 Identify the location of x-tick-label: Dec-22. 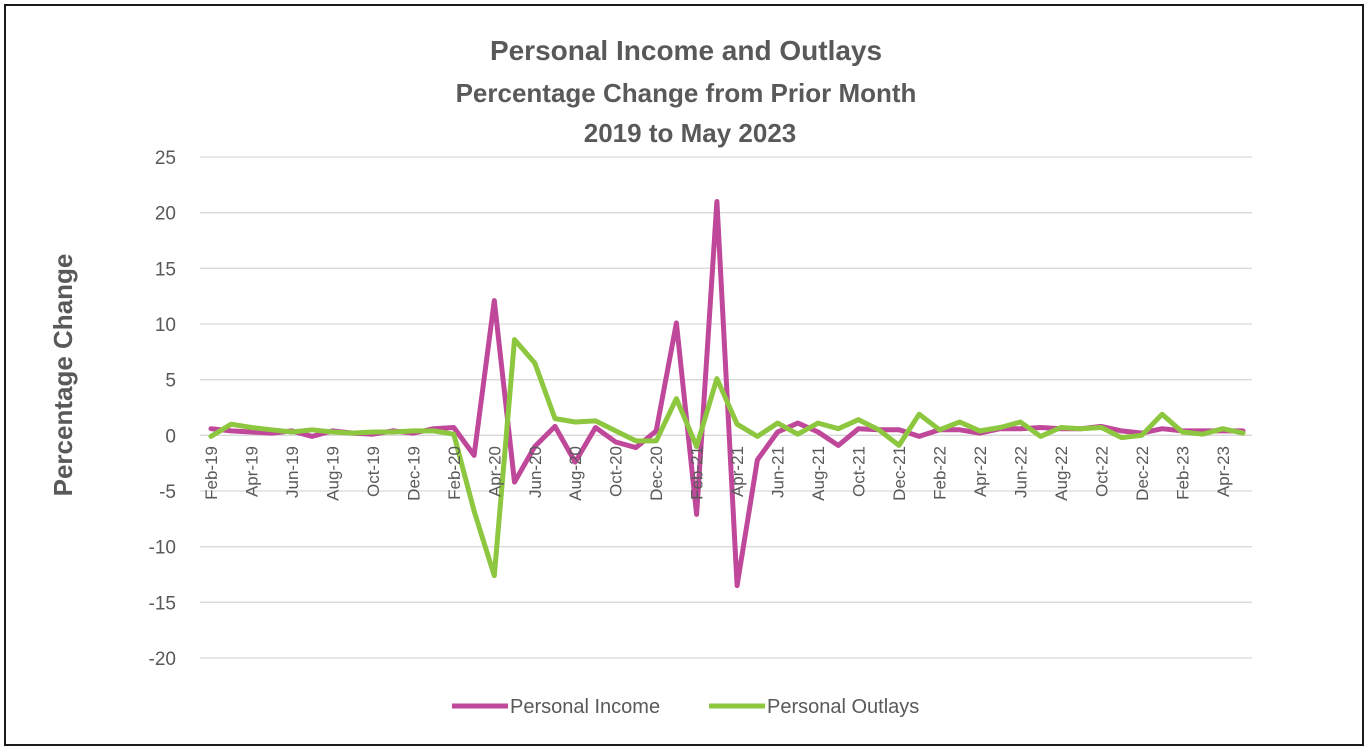
(1142, 473).